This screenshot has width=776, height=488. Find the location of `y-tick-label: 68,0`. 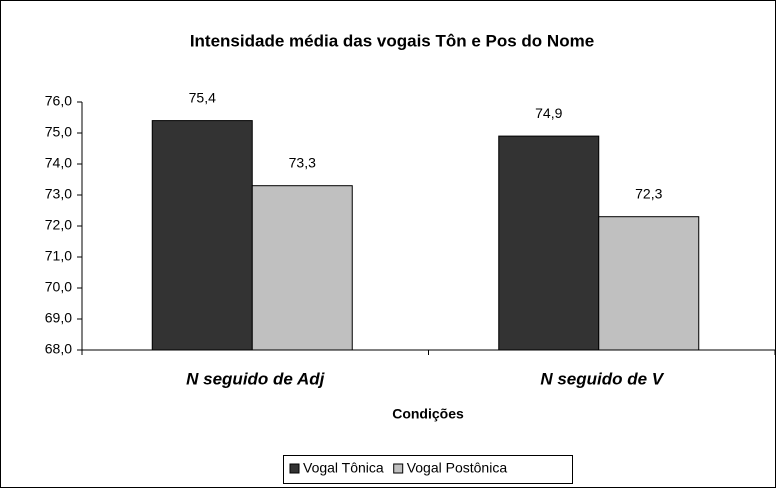

y-tick-label: 68,0 is located at coordinates (58, 349).